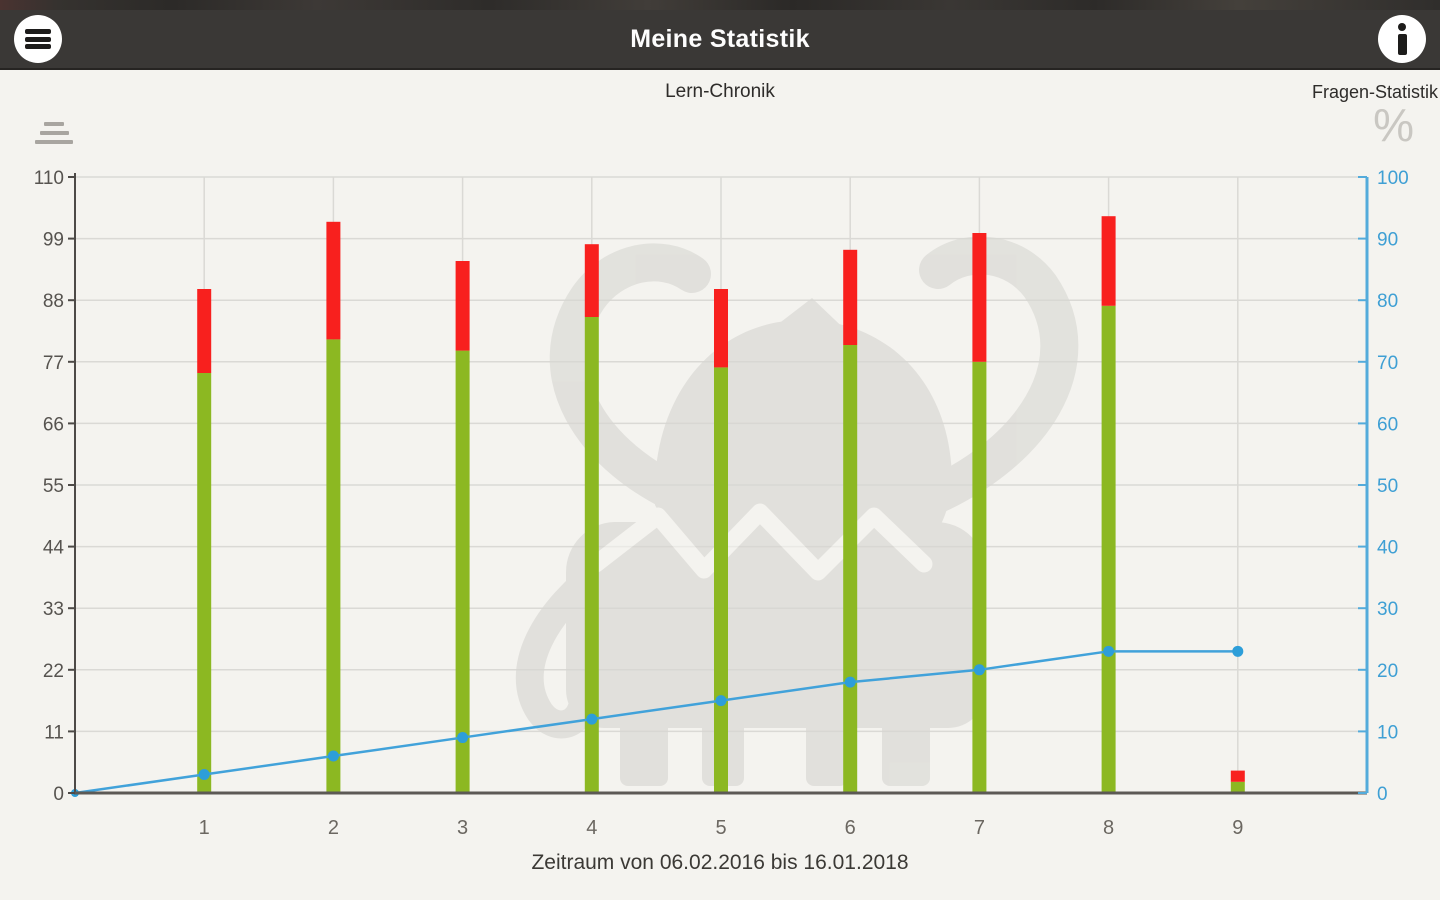 The height and width of the screenshot is (900, 1440). Describe the element at coordinates (54, 732) in the screenshot. I see `left-tick-11: 11` at that location.